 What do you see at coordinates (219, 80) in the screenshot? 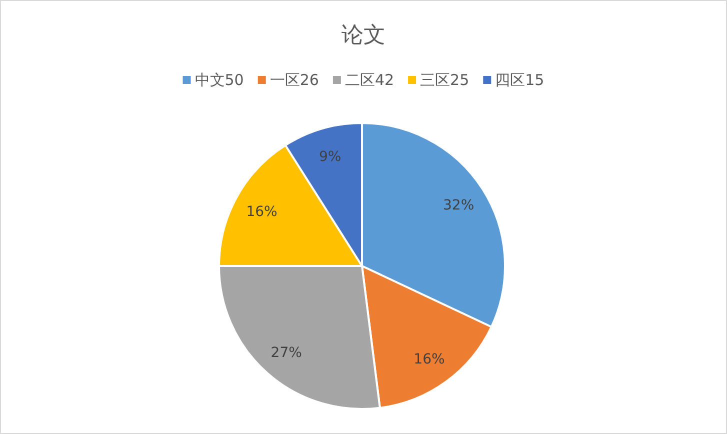
I see `legend-label: 中文50` at bounding box center [219, 80].